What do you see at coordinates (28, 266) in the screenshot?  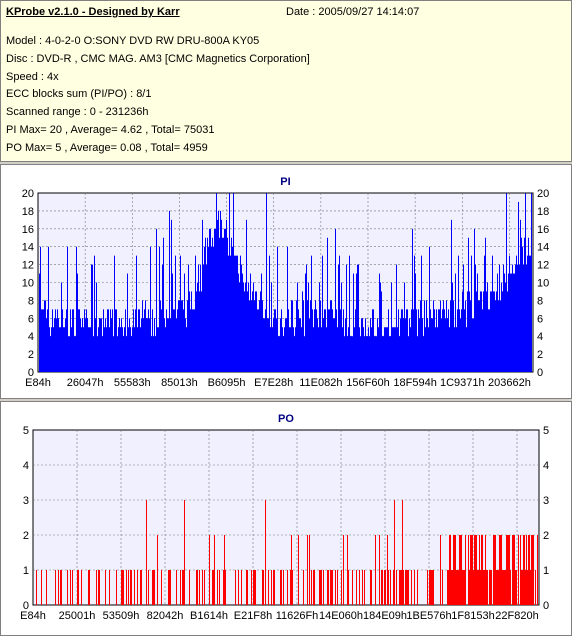 I see `y-tick-label-left: 12` at bounding box center [28, 266].